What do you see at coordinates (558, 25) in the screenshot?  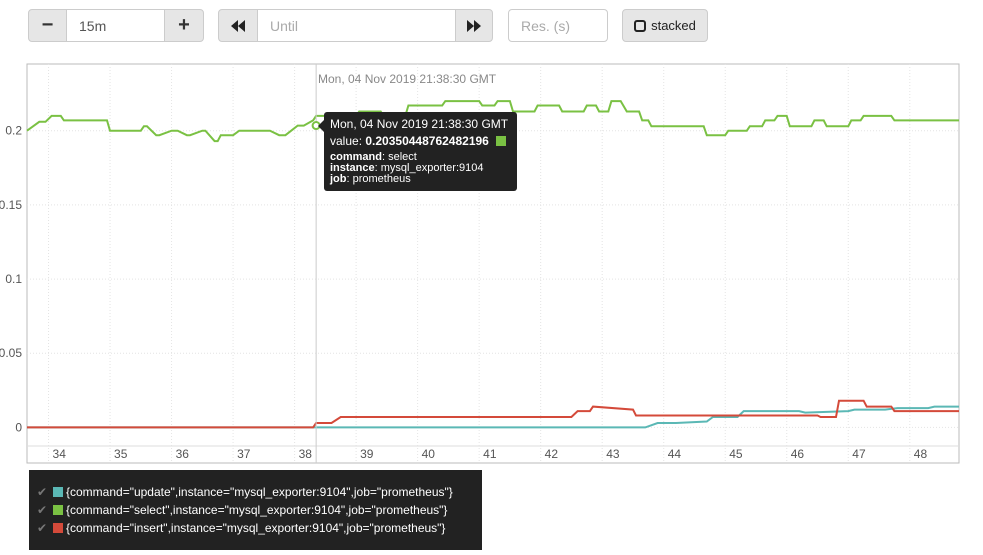 I see `resolution-input: Res. (s)` at bounding box center [558, 25].